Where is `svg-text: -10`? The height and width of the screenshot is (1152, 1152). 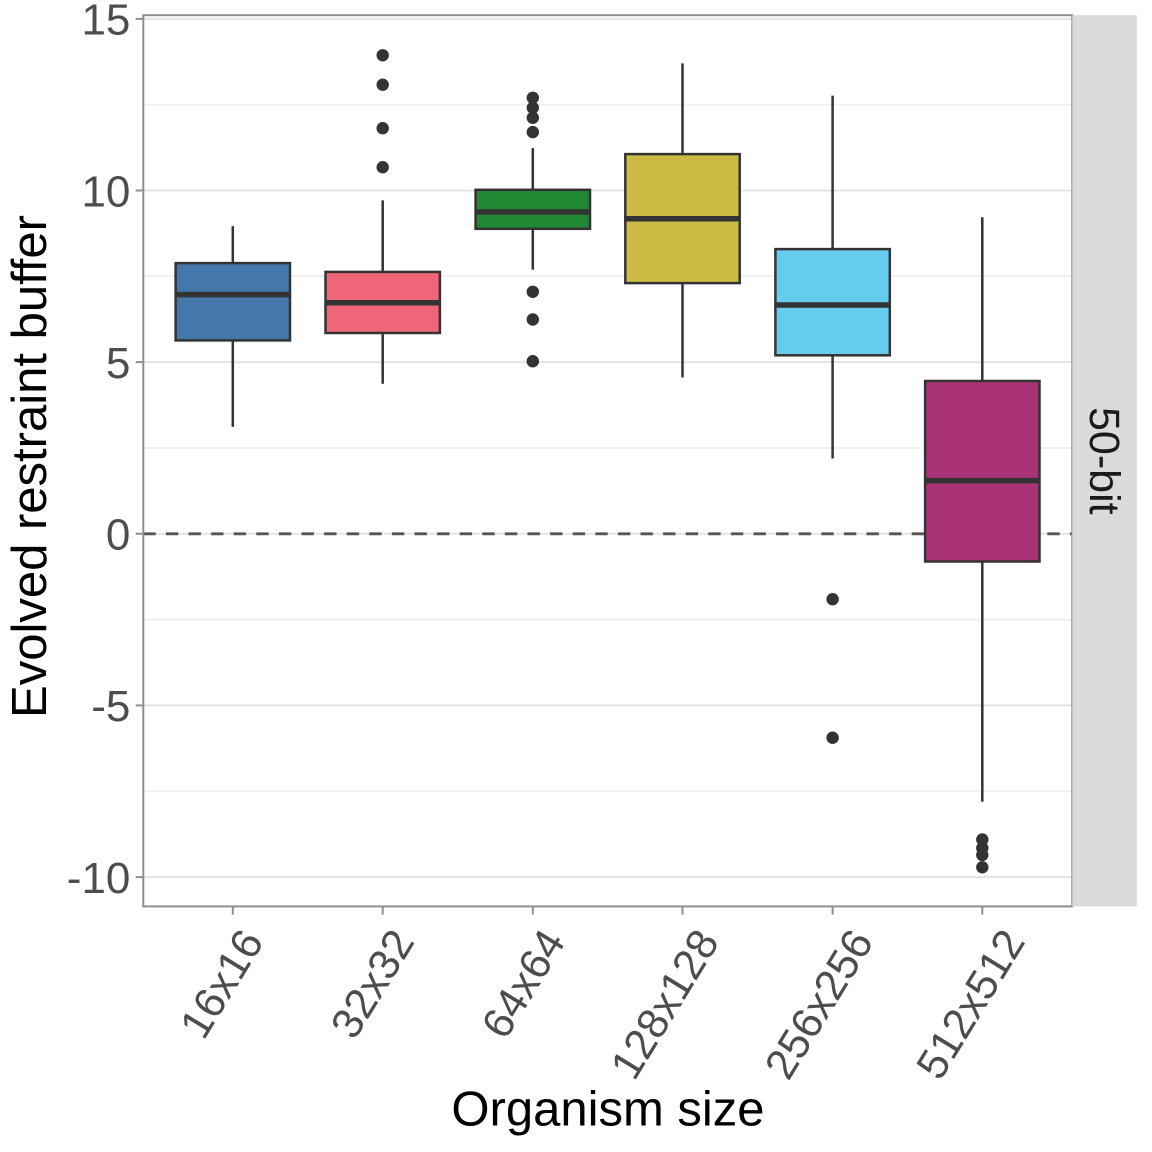 svg-text: -10 is located at coordinates (99, 878).